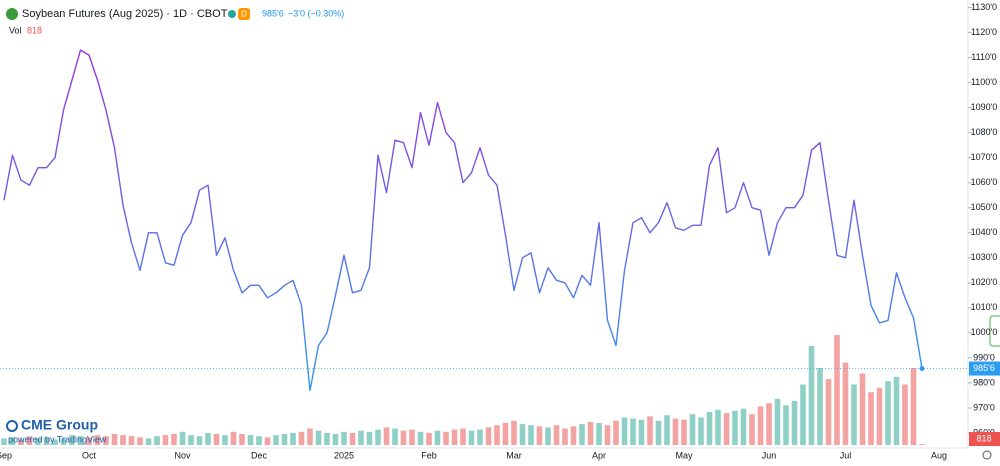 The height and width of the screenshot is (466, 1000). I want to click on last-point, so click(922, 369).